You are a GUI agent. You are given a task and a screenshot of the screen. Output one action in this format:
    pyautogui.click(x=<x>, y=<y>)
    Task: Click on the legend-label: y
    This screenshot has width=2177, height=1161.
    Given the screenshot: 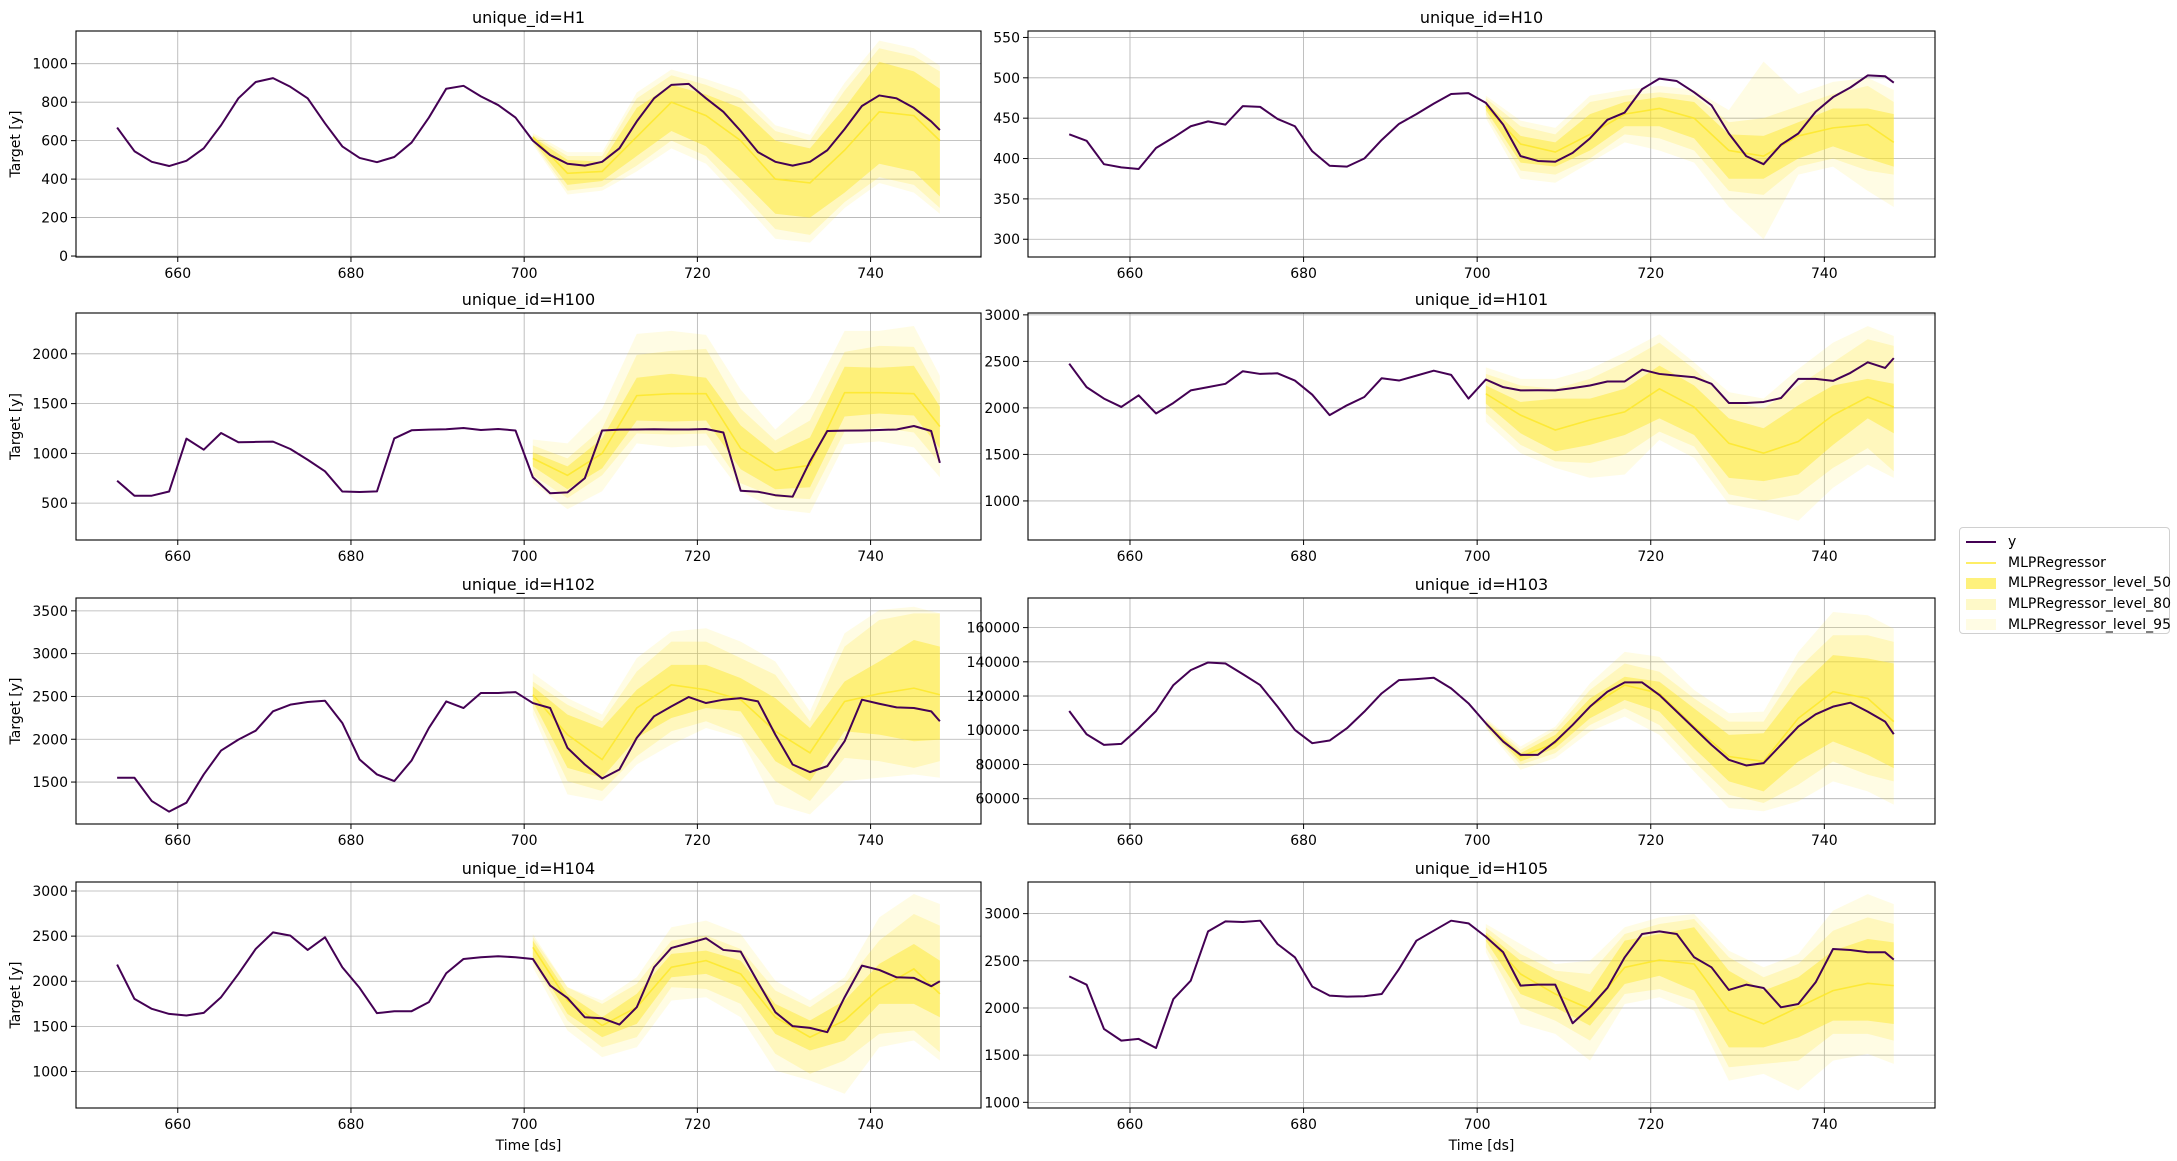 What is the action you would take?
    pyautogui.click(x=2012, y=542)
    